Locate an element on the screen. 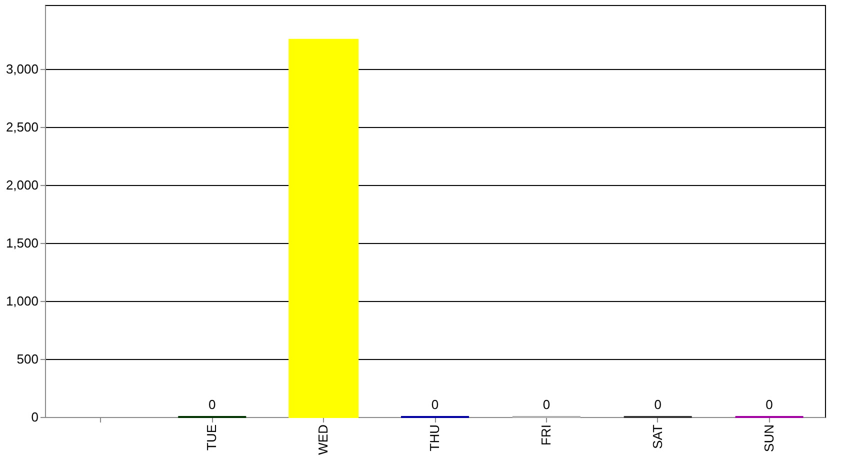 The height and width of the screenshot is (467, 842). y-tick-label: 2,000 is located at coordinates (22, 184).